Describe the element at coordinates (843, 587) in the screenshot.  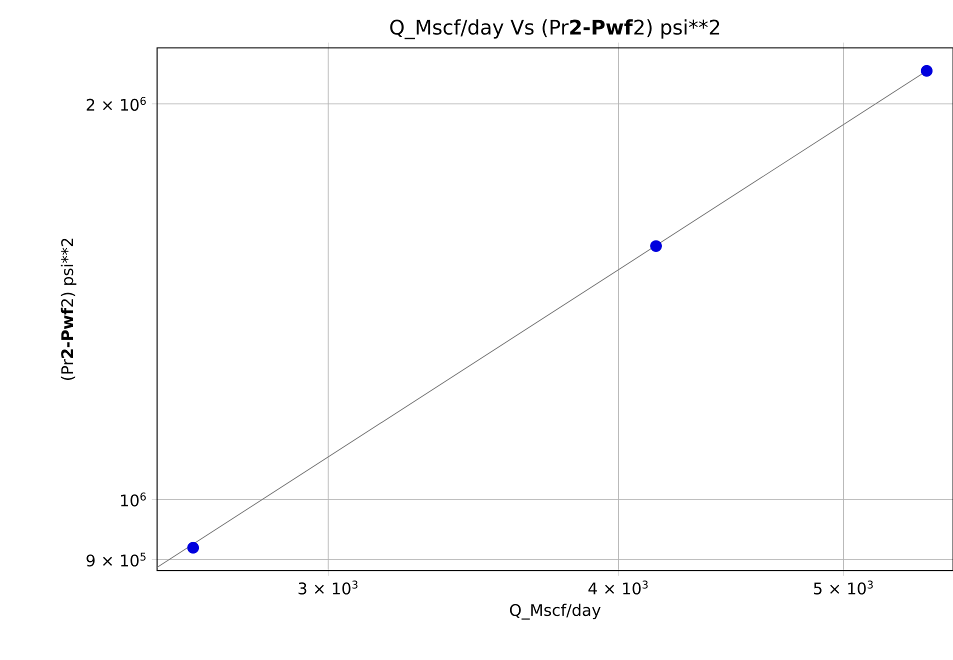
I see `x-tick-label: 5 × 10$^{3}$` at that location.